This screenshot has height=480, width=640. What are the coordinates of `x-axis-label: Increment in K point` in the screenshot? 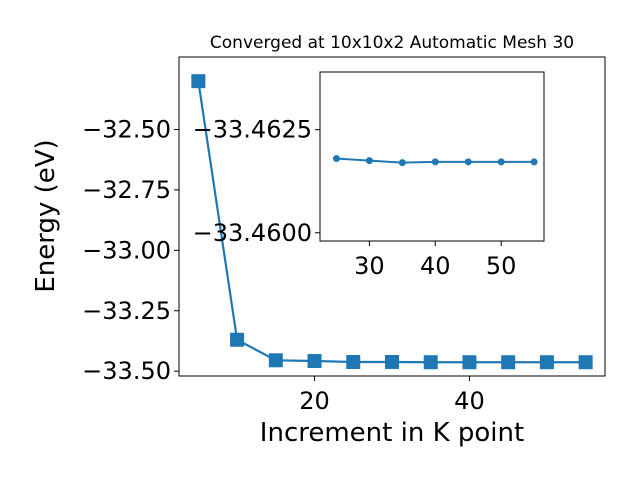 It's located at (392, 433).